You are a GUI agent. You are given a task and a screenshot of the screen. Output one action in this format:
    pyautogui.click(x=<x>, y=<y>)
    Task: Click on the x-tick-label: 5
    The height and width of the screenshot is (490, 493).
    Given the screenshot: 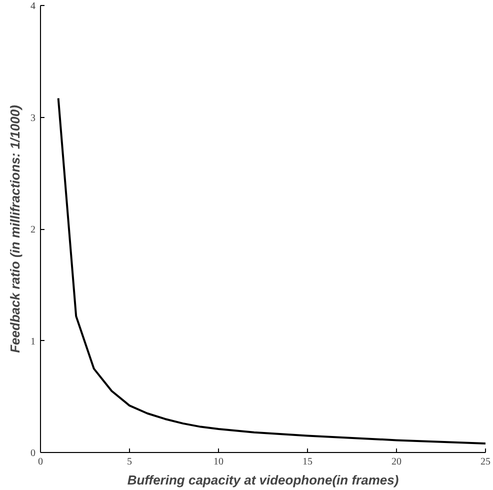 What is the action you would take?
    pyautogui.click(x=129, y=462)
    